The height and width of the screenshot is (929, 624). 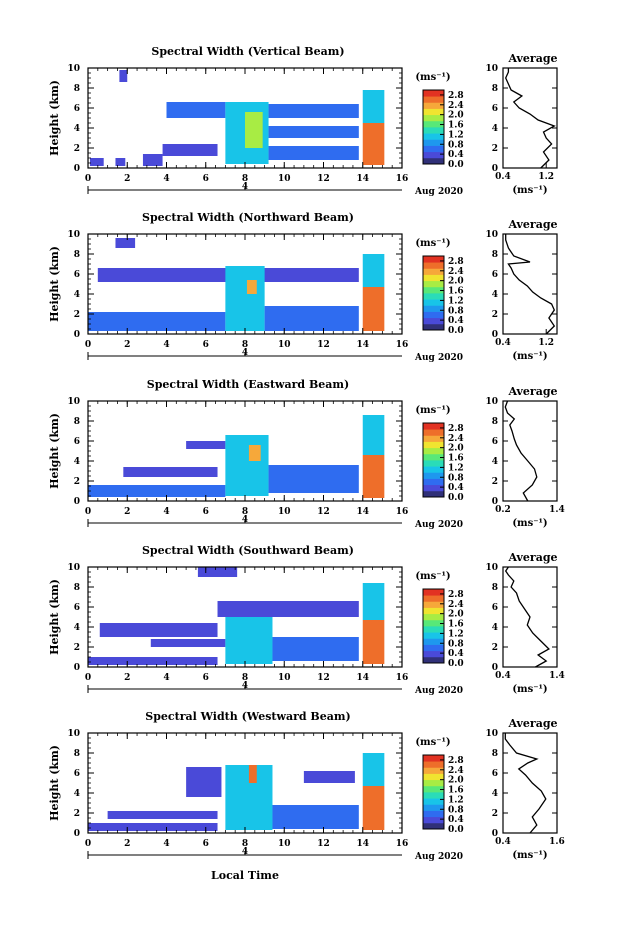 I want to click on date-label: Aug 2020, so click(x=438, y=857).